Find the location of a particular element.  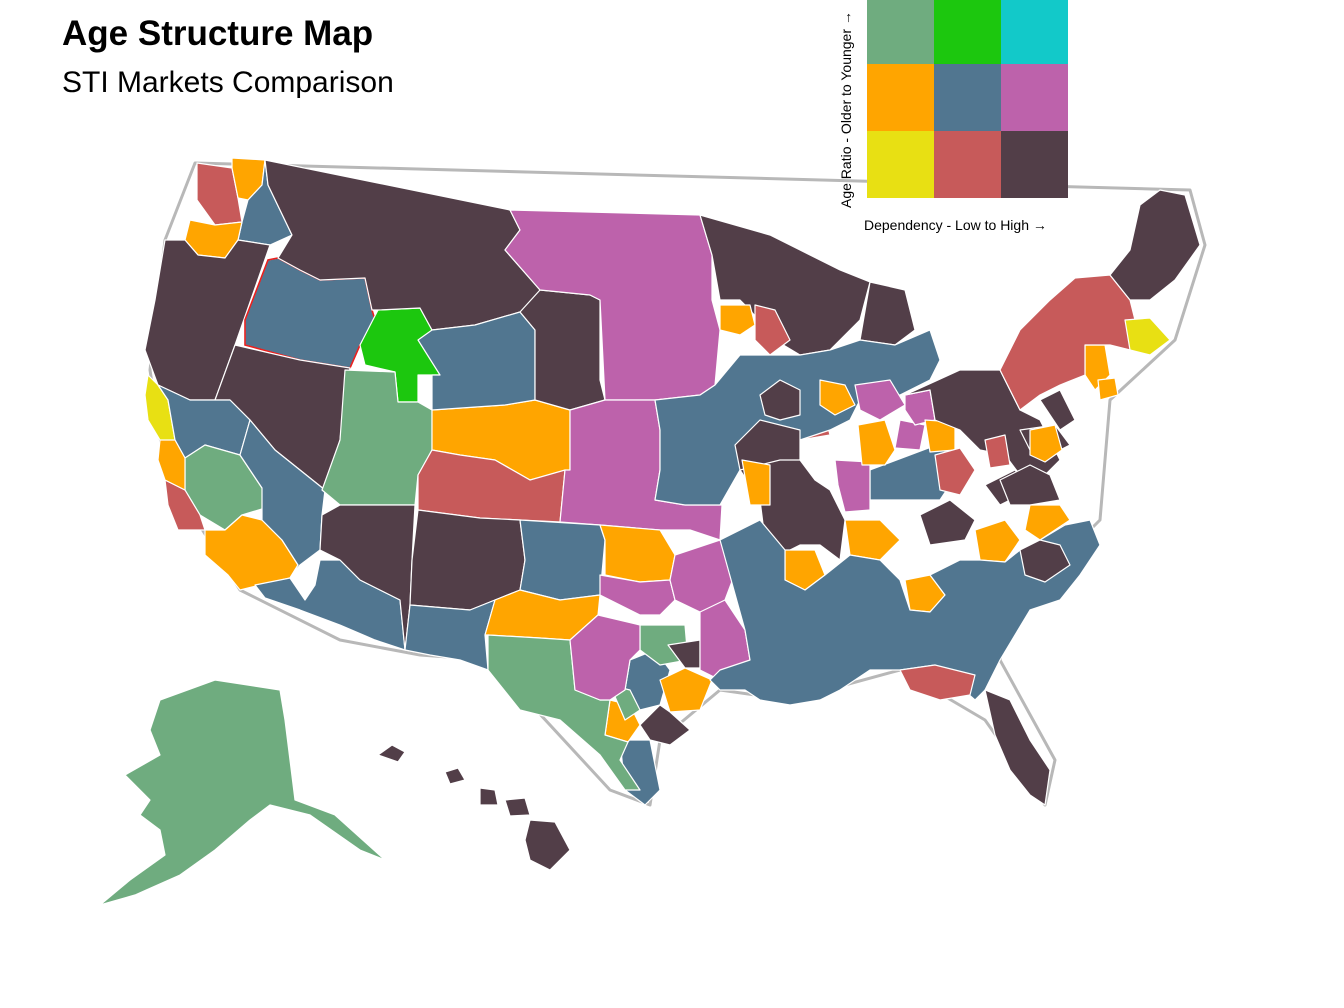

legend-cell-bottom-mid is located at coordinates (967, 164).